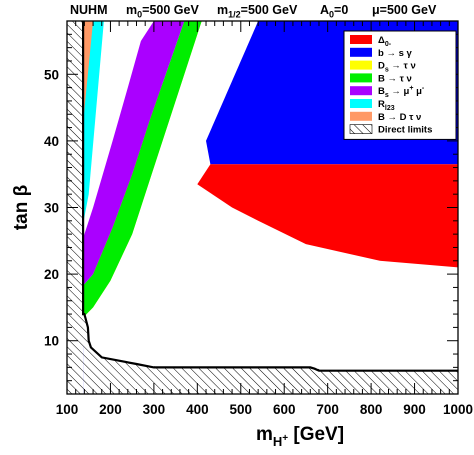 The height and width of the screenshot is (455, 474). Describe the element at coordinates (67, 409) in the screenshot. I see `x-tick-label: 100` at that location.